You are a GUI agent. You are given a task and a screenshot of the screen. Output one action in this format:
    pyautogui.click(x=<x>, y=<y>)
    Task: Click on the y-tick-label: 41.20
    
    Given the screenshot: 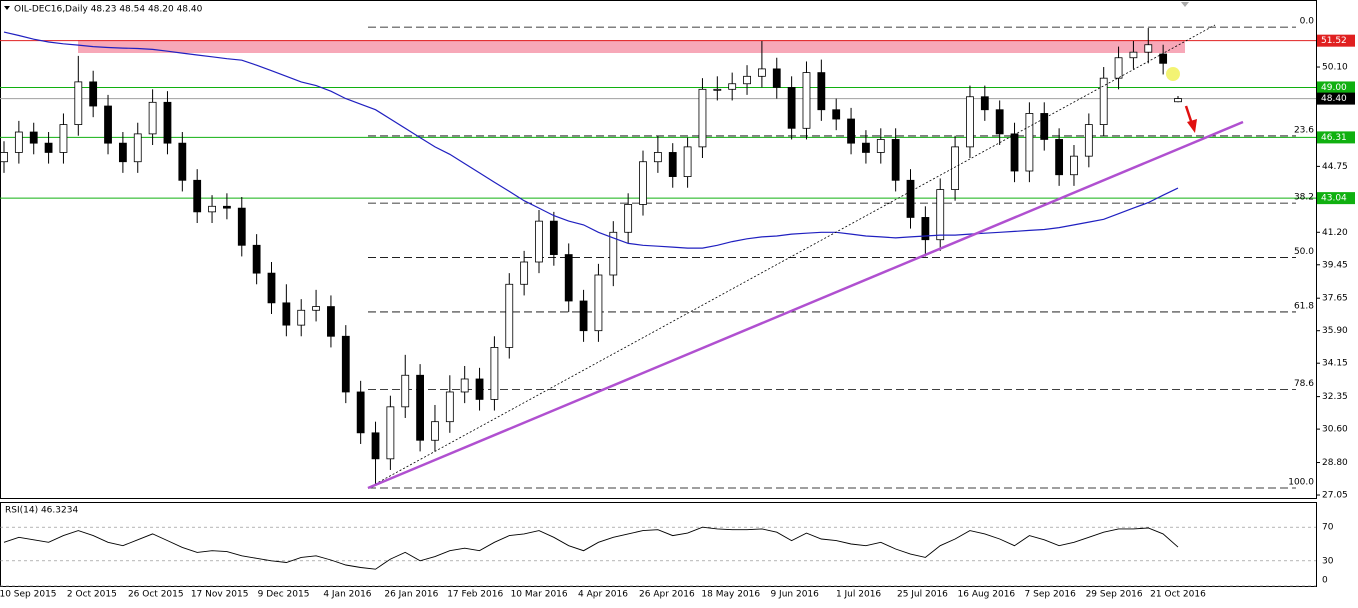 What is the action you would take?
    pyautogui.click(x=1335, y=233)
    